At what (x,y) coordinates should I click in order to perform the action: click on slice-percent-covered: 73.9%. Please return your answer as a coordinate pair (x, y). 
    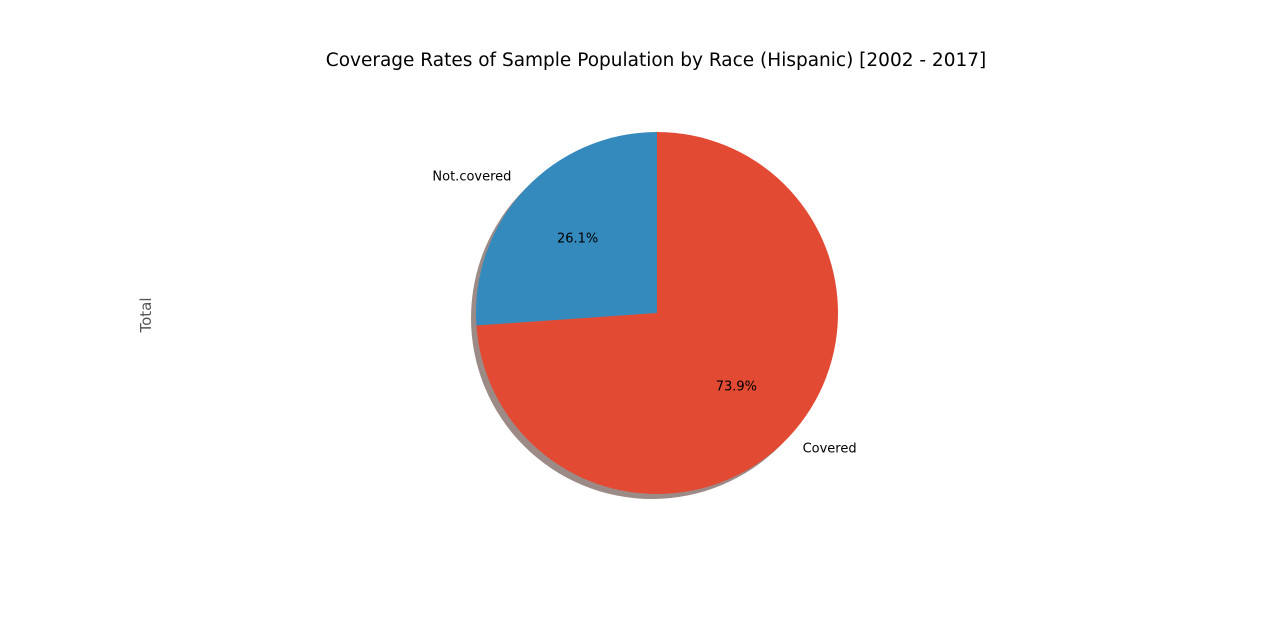
    Looking at the image, I should click on (736, 387).